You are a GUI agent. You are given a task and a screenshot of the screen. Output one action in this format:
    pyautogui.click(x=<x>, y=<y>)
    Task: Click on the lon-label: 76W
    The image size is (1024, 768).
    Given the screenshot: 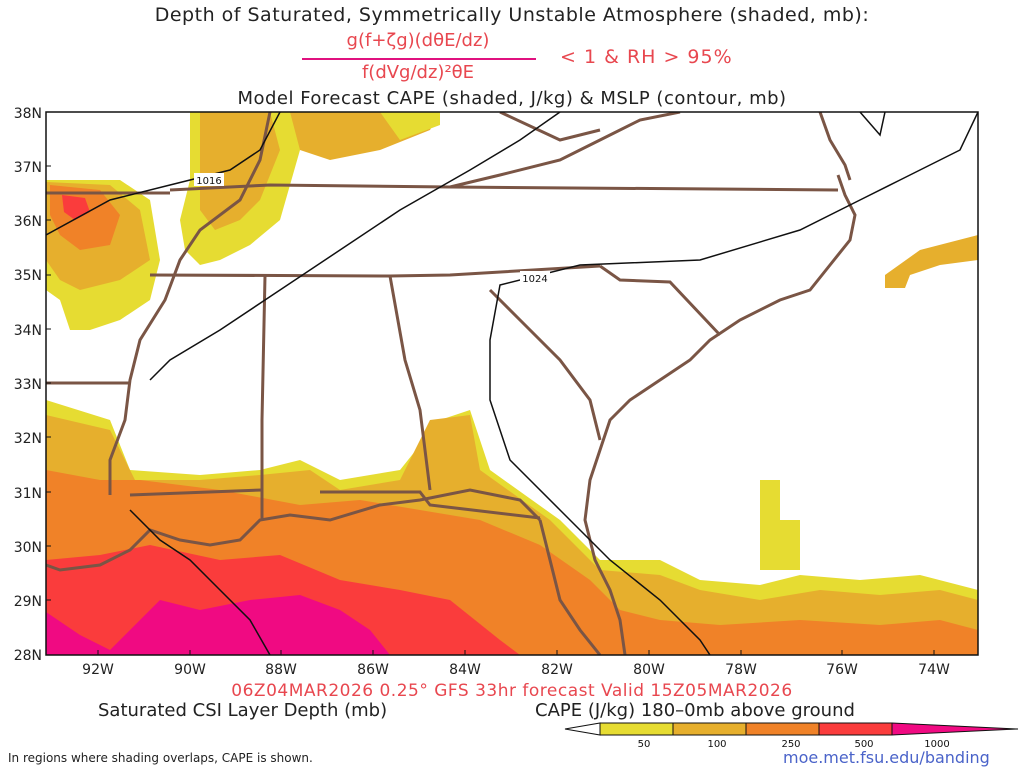 What is the action you would take?
    pyautogui.click(x=842, y=670)
    